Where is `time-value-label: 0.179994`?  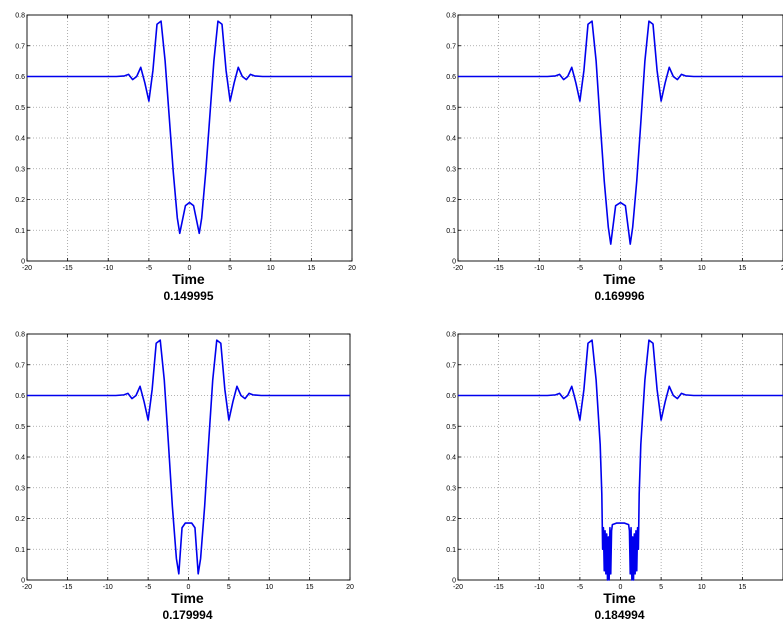 time-value-label: 0.179994 is located at coordinates (187, 615).